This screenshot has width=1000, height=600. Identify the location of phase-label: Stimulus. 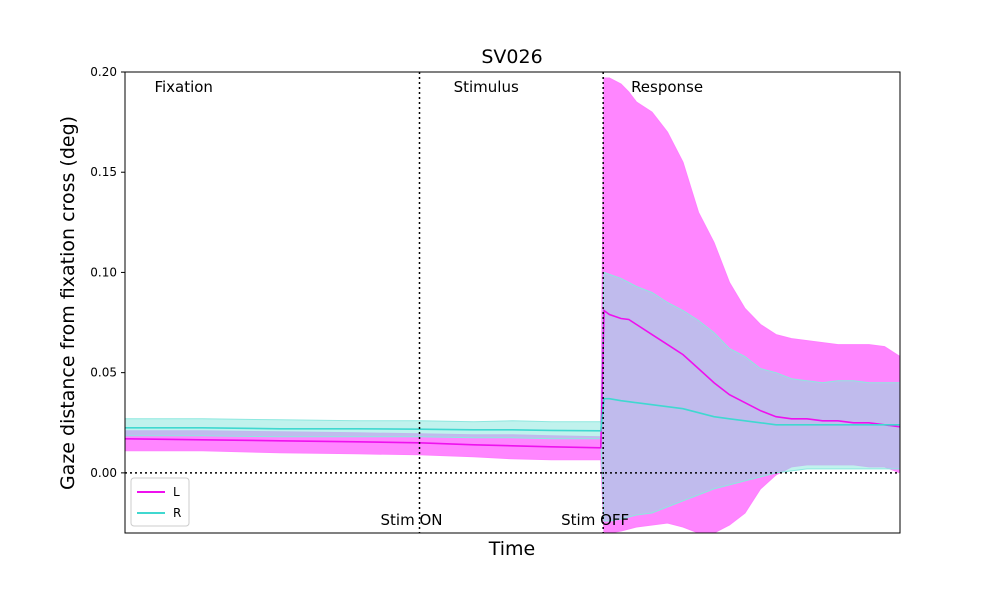
(486, 87).